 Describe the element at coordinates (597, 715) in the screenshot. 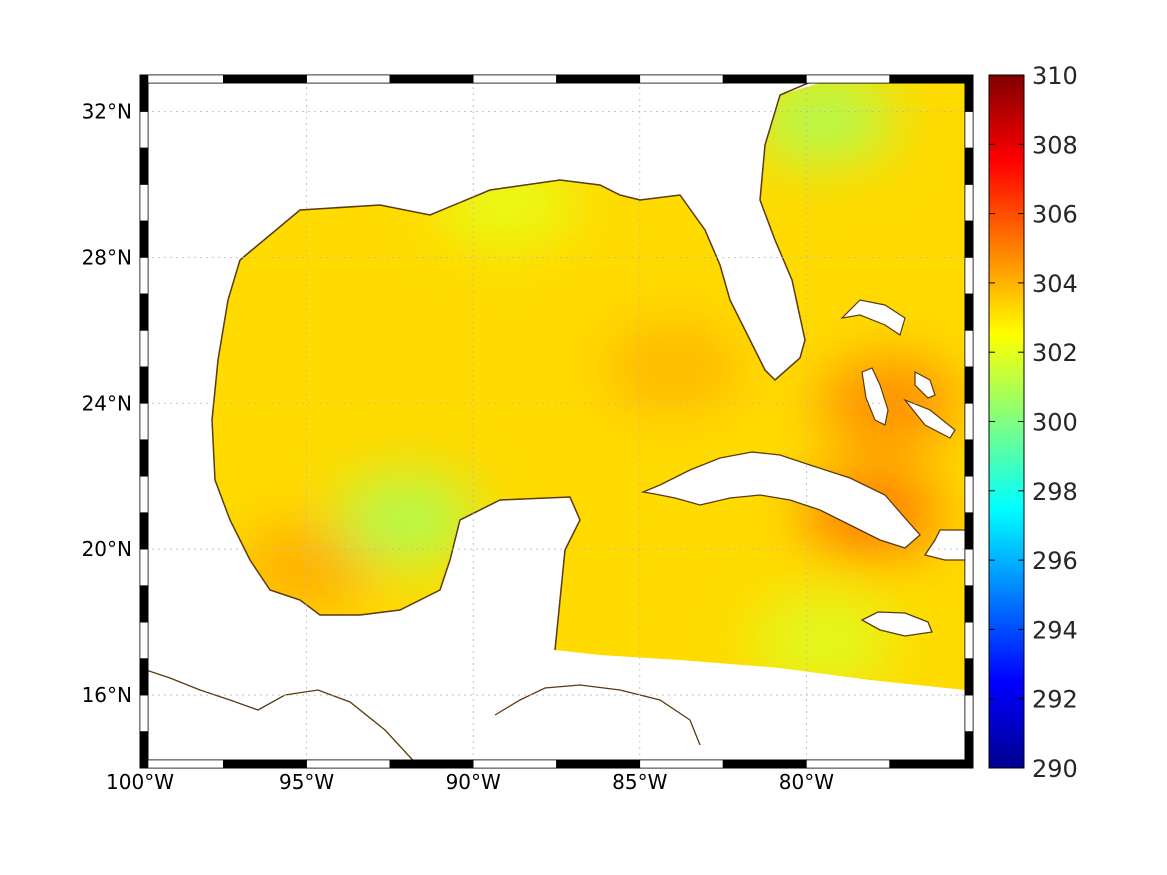

I see `honduras-coast` at that location.